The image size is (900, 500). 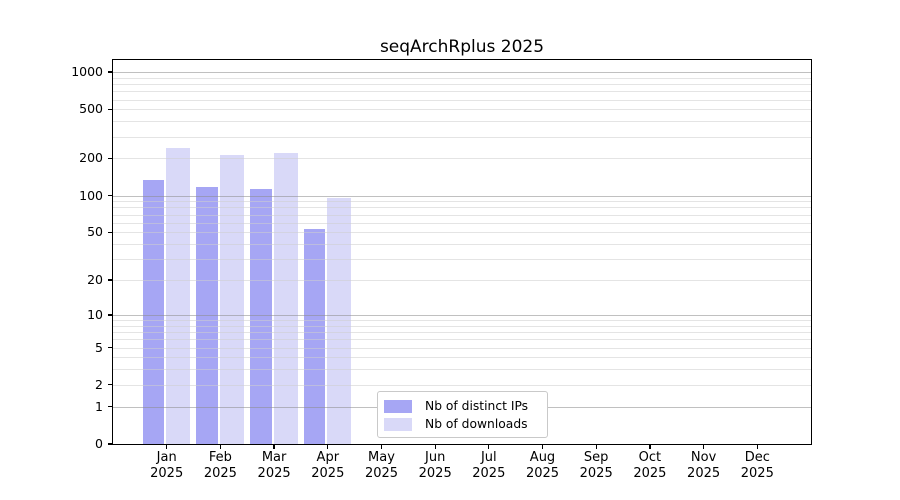 What do you see at coordinates (757, 465) in the screenshot?
I see `x-tick-label-dec: Dec 2025` at bounding box center [757, 465].